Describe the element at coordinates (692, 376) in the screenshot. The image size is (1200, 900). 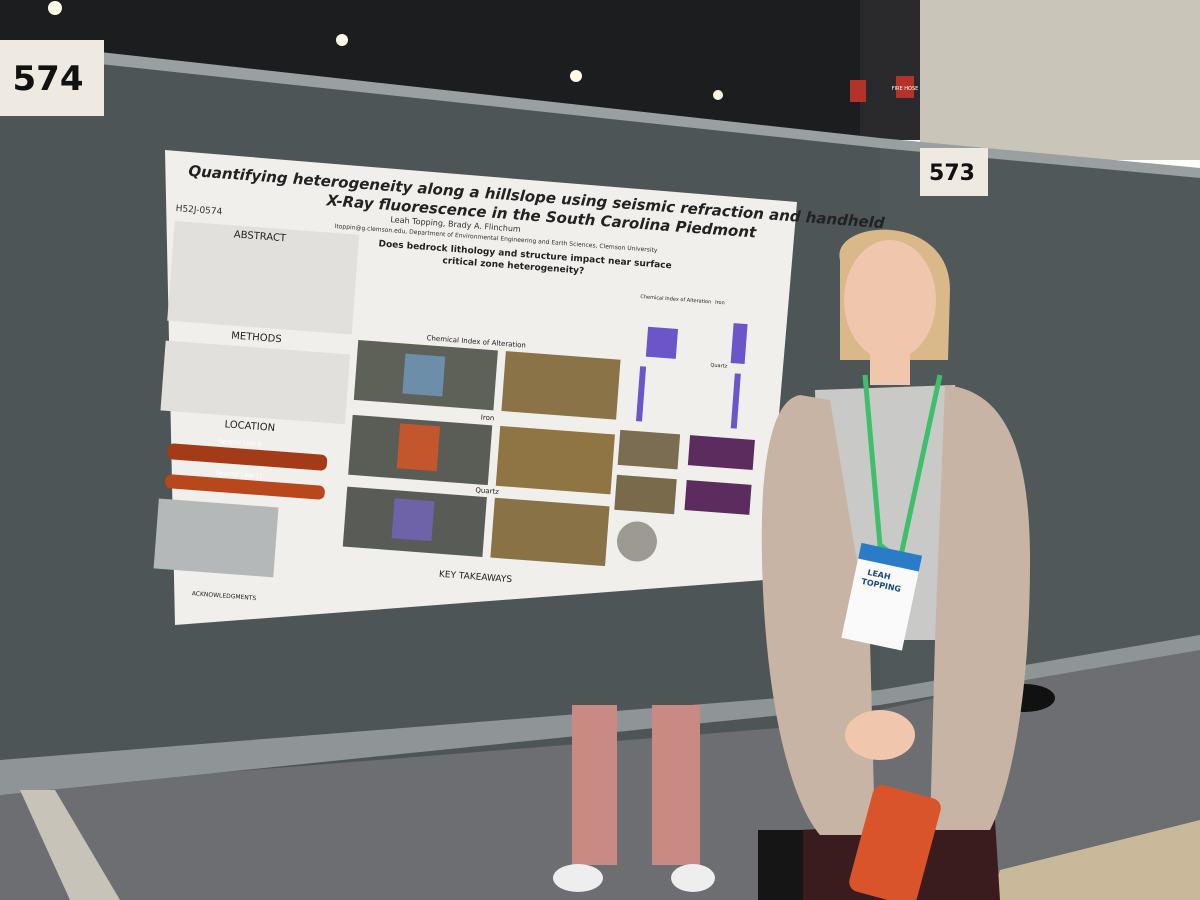
I see `histograms` at that location.